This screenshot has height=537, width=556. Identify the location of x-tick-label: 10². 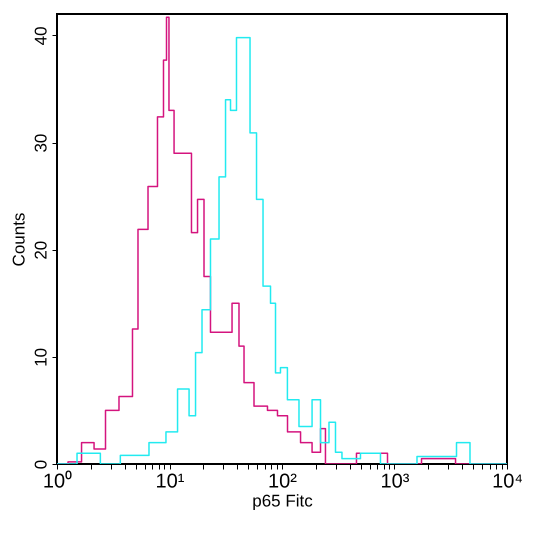
(283, 481).